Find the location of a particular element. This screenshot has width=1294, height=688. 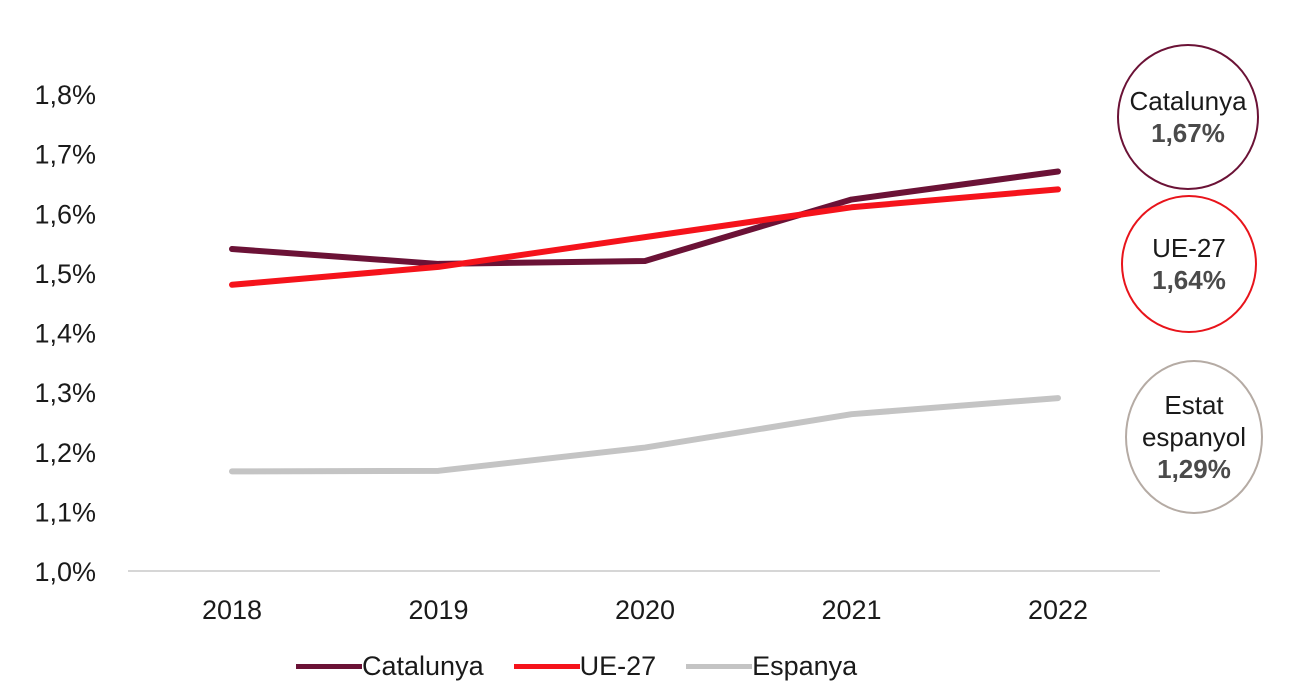

y-axis-labels: 1,0% 1,1% 1,2% 1,3% 1,4% 1,5% 1,6% 1,7% 1,8% is located at coordinates (65, 333).